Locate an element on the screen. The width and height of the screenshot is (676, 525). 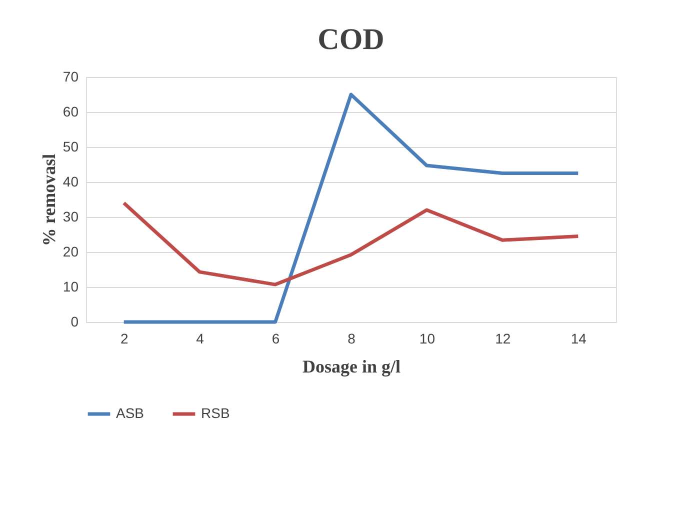
legend-label: ASB is located at coordinates (130, 413).